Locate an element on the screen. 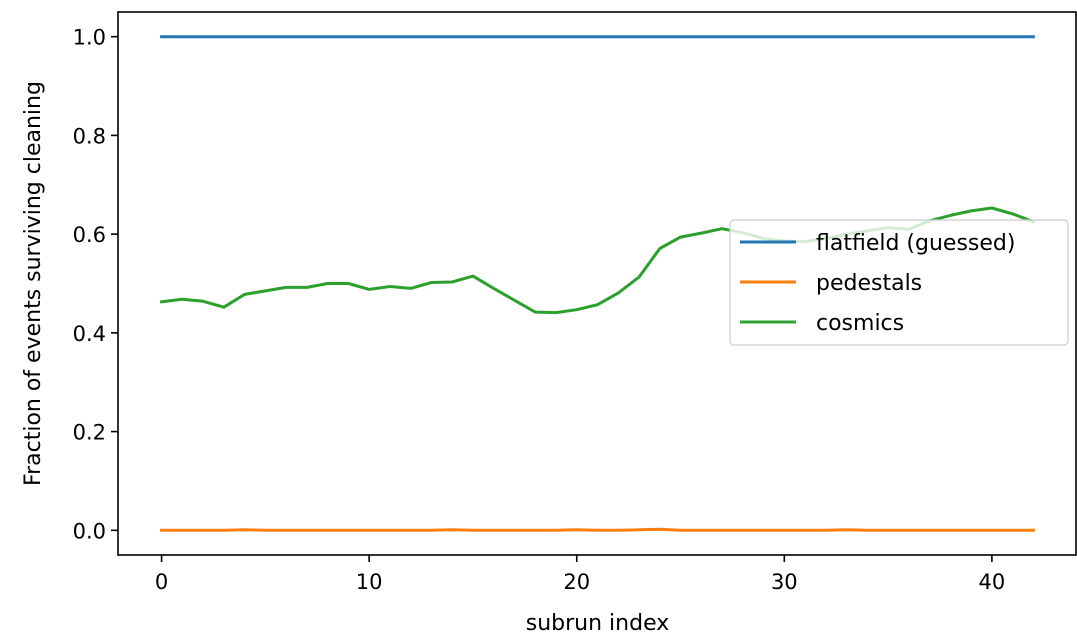 The width and height of the screenshot is (1077, 638). legend-label: flatfield (guessed) is located at coordinates (915, 243).